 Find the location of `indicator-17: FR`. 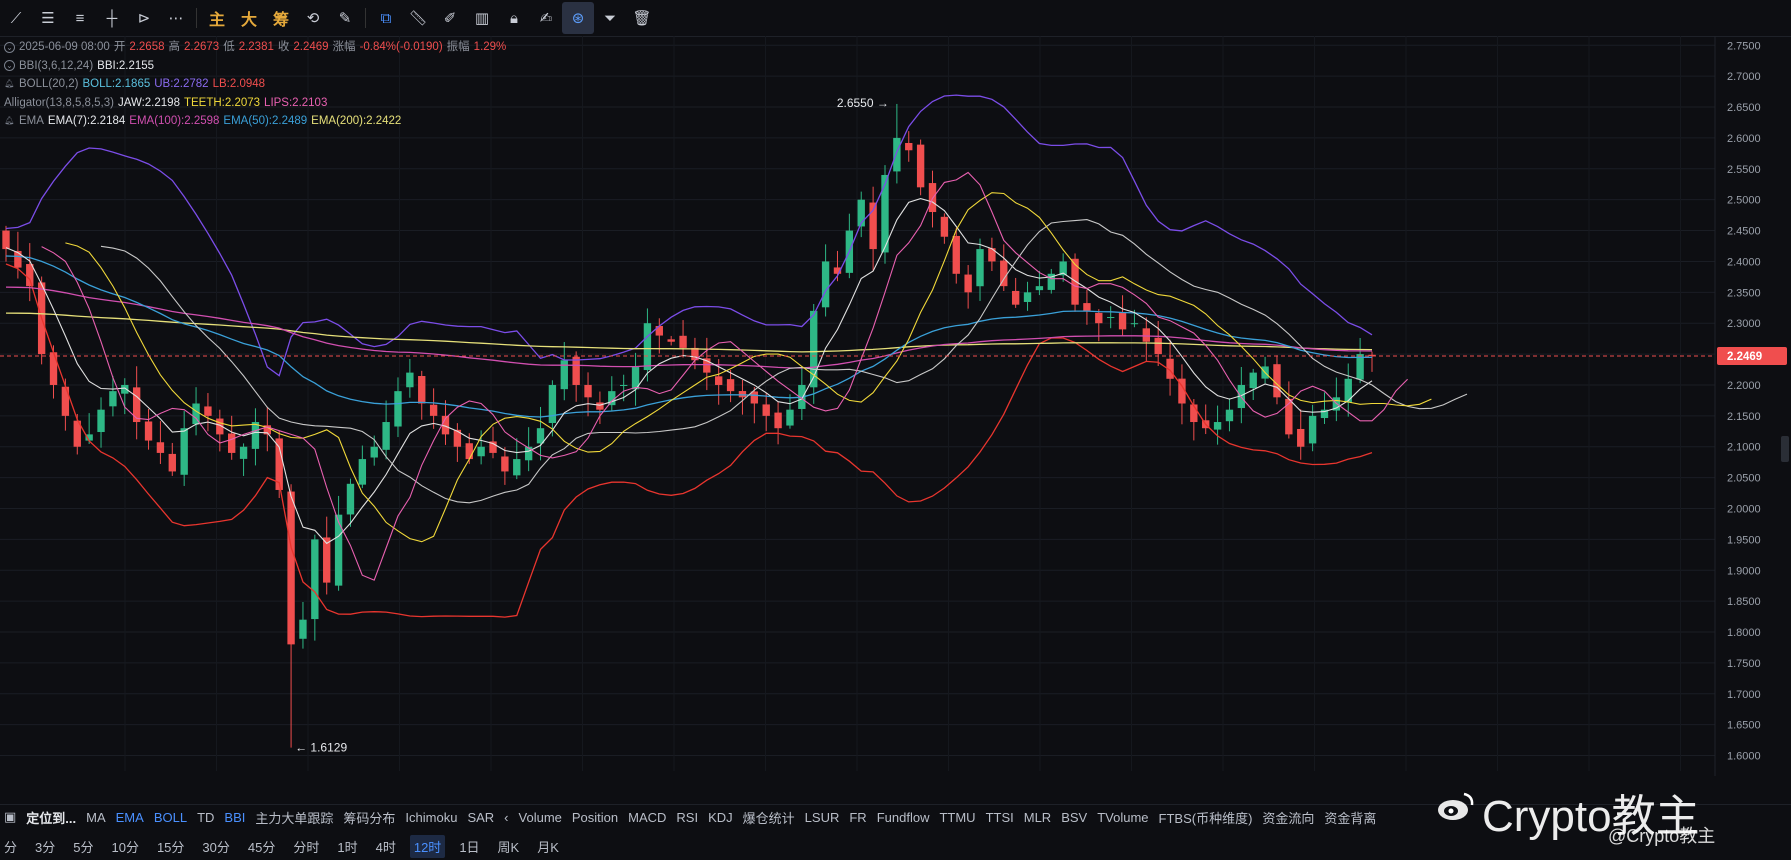

indicator-17: FR is located at coordinates (858, 817).